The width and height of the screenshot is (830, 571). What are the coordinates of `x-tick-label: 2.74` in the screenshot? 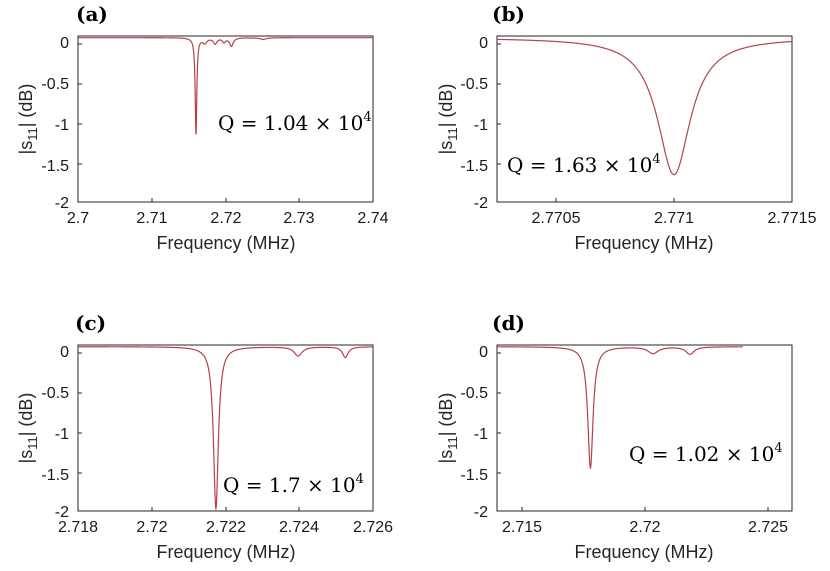 It's located at (372, 218).